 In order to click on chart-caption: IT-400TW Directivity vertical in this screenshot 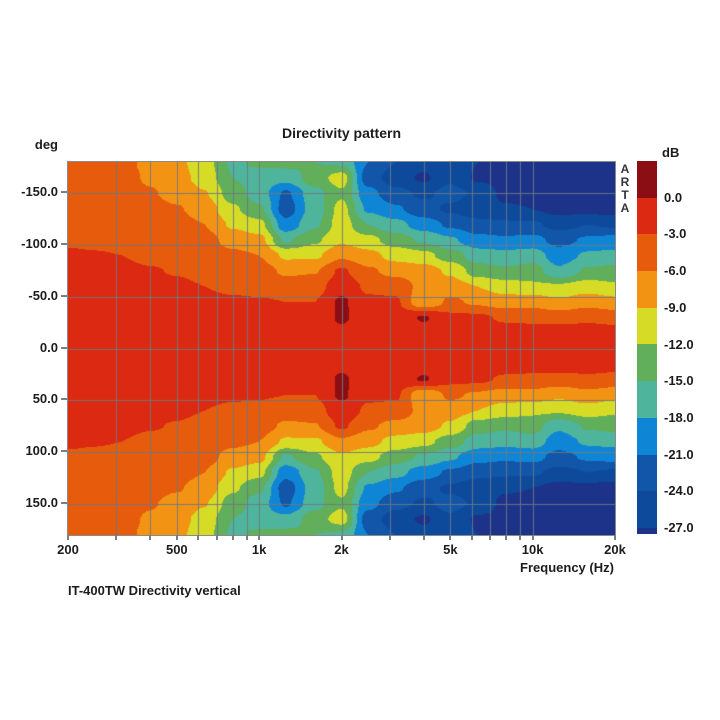, I will do `click(154, 590)`.